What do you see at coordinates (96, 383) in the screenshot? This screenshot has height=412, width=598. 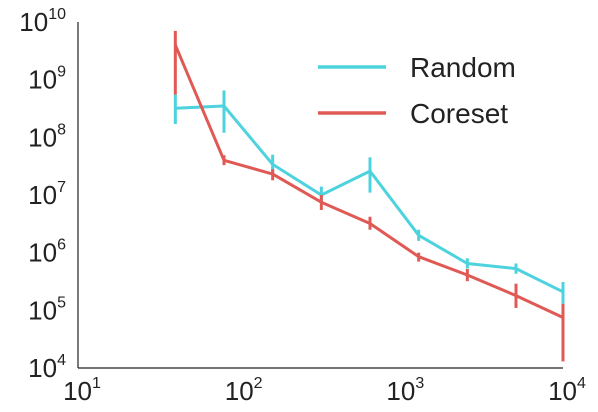 I see `x-tick-exponent: 1` at bounding box center [96, 383].